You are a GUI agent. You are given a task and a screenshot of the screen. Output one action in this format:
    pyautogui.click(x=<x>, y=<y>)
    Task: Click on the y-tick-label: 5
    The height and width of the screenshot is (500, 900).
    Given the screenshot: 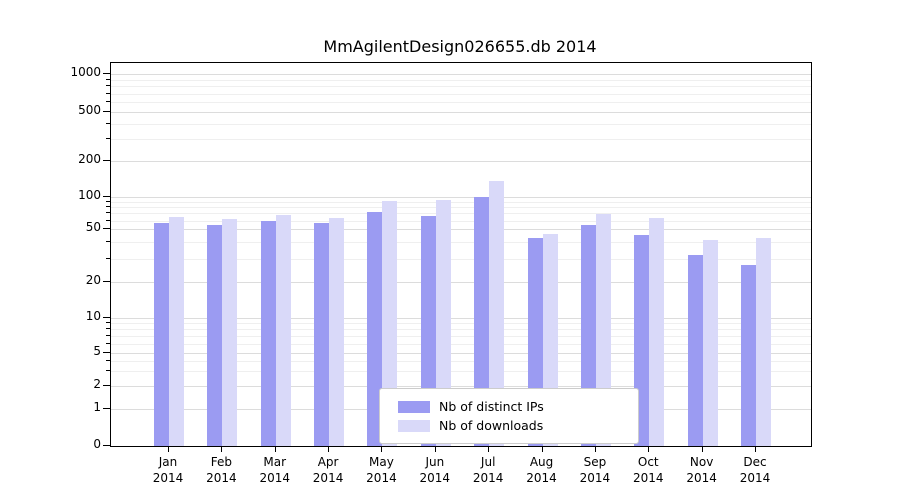 What is the action you would take?
    pyautogui.click(x=97, y=351)
    